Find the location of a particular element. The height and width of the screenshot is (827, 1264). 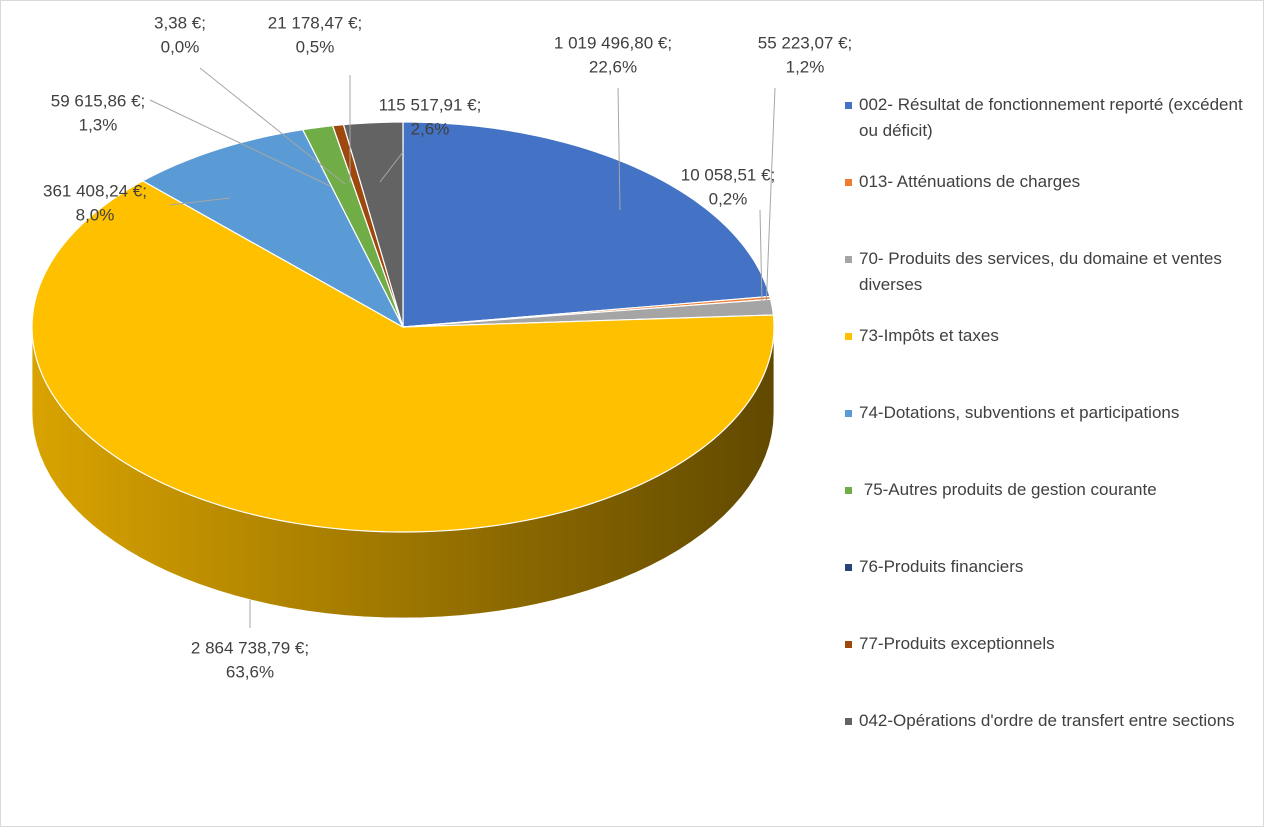

percent-label: 0,0% is located at coordinates (180, 46).